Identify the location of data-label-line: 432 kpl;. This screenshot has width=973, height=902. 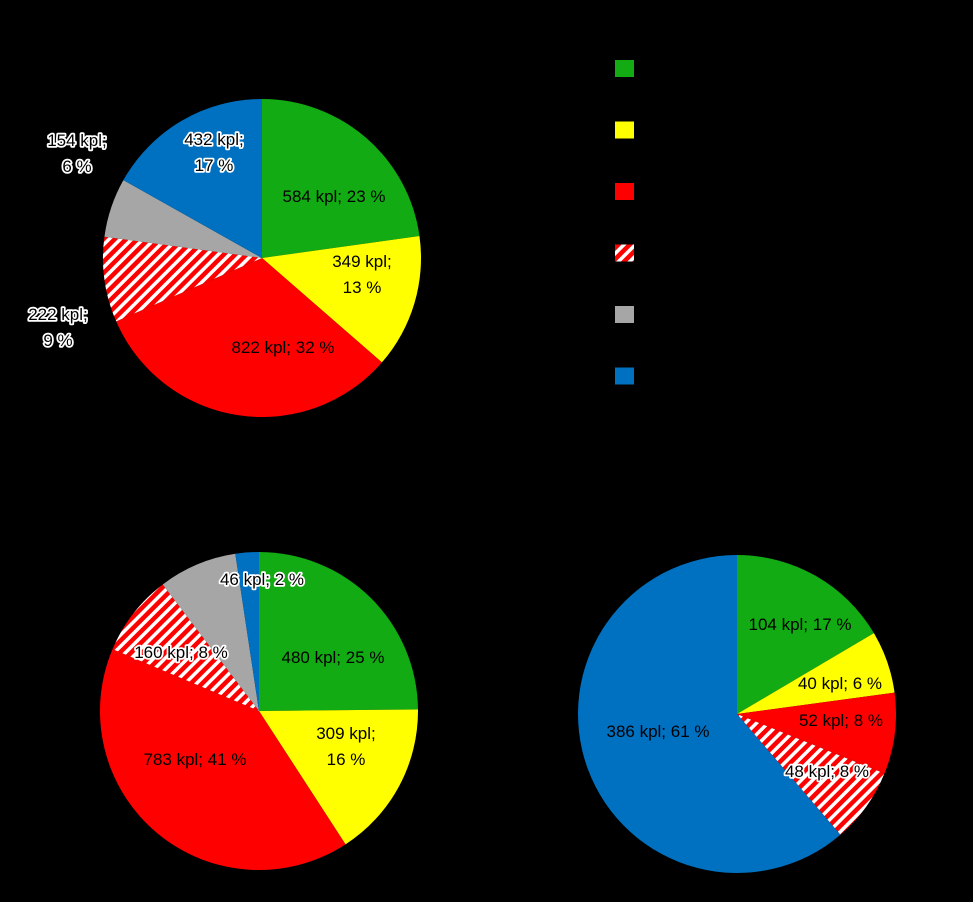
(214, 139).